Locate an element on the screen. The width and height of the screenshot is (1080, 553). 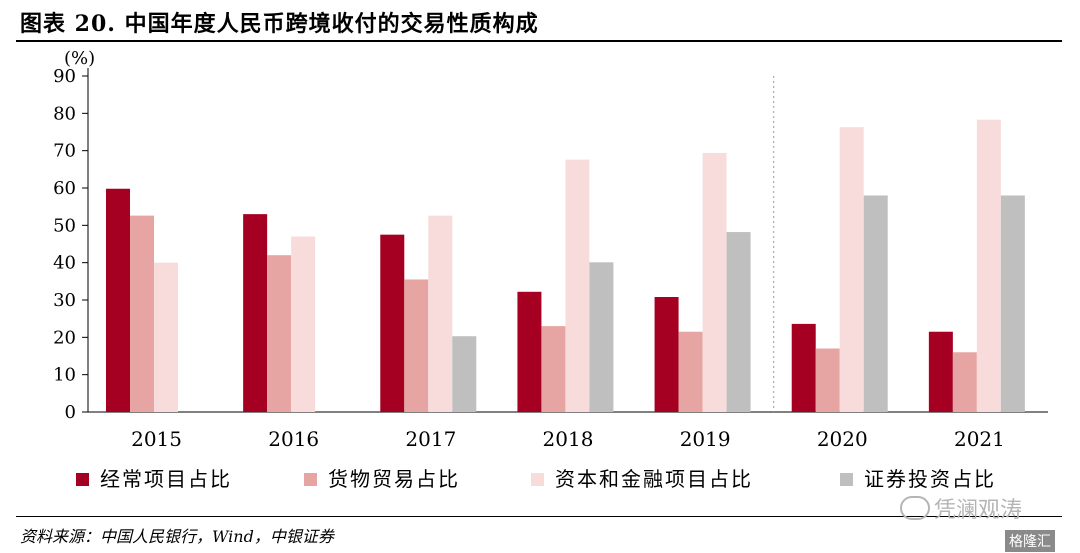
legend-label: 资本和金融项目占比 is located at coordinates (654, 479).